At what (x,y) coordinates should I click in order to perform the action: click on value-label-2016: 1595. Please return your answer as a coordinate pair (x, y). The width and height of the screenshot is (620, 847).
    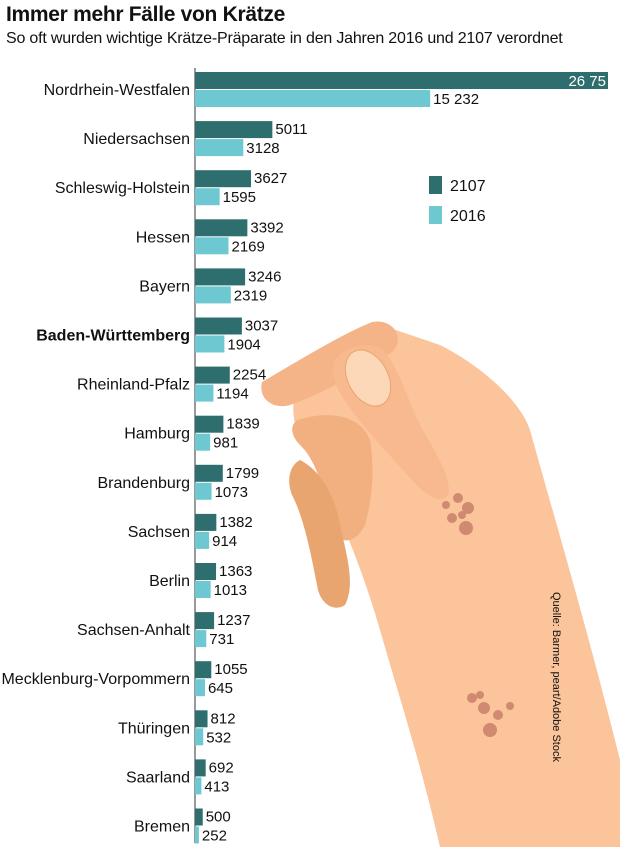
    Looking at the image, I should click on (239, 197).